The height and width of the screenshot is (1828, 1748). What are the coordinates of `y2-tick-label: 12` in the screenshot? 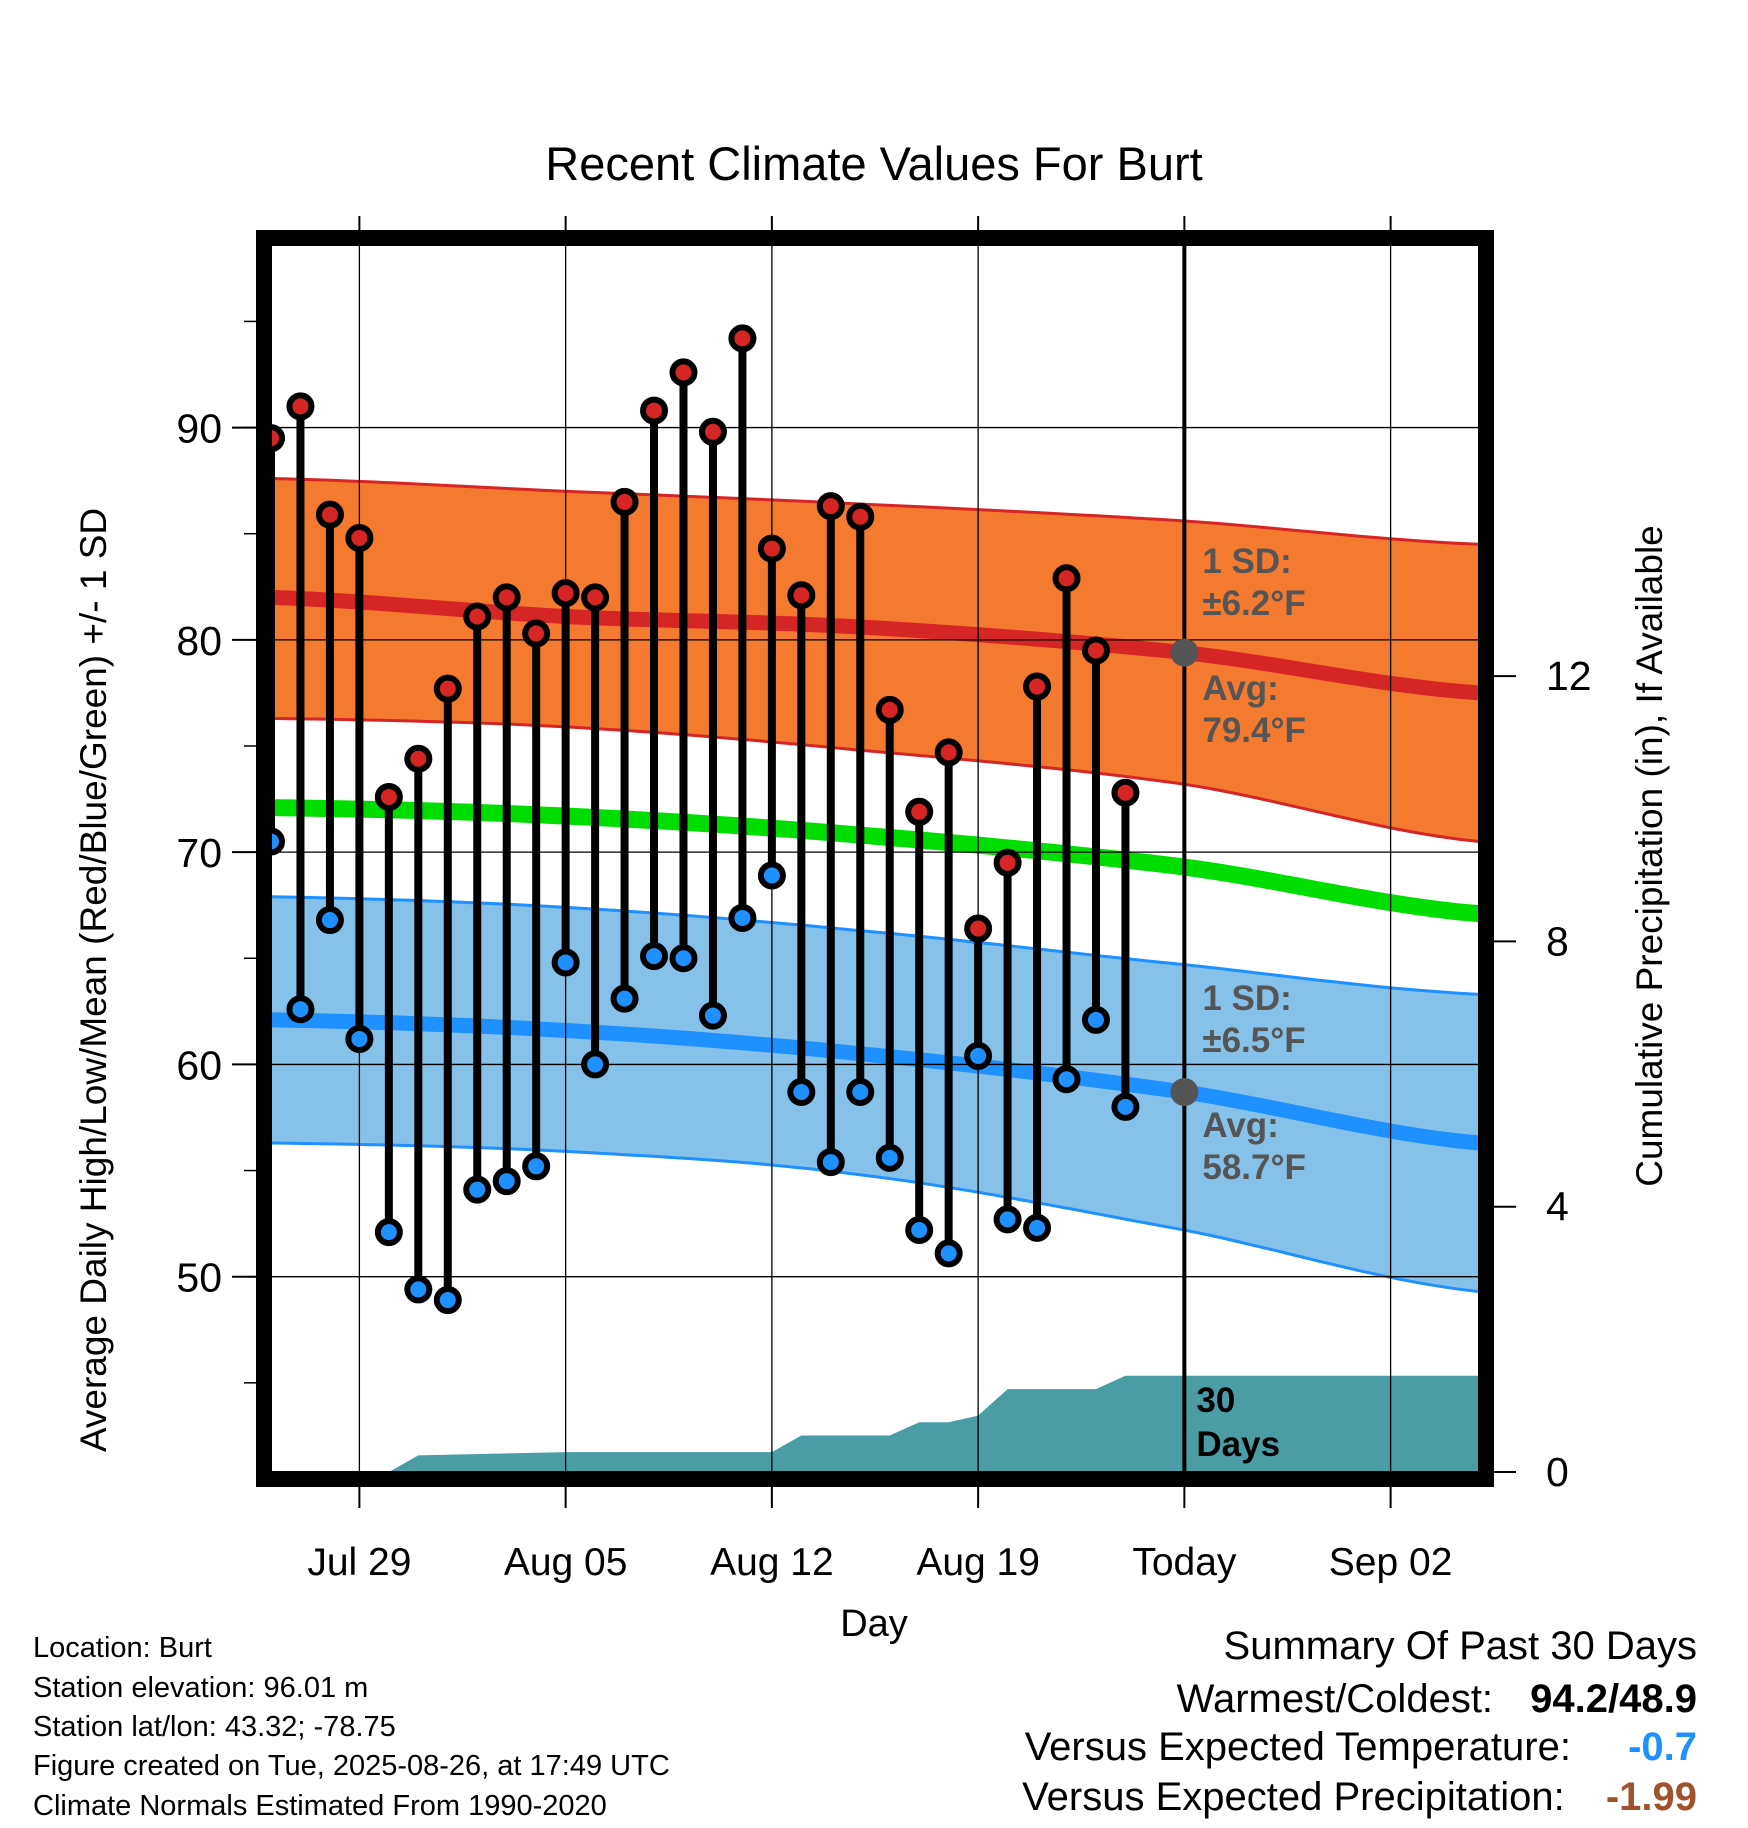 It's located at (1569, 676).